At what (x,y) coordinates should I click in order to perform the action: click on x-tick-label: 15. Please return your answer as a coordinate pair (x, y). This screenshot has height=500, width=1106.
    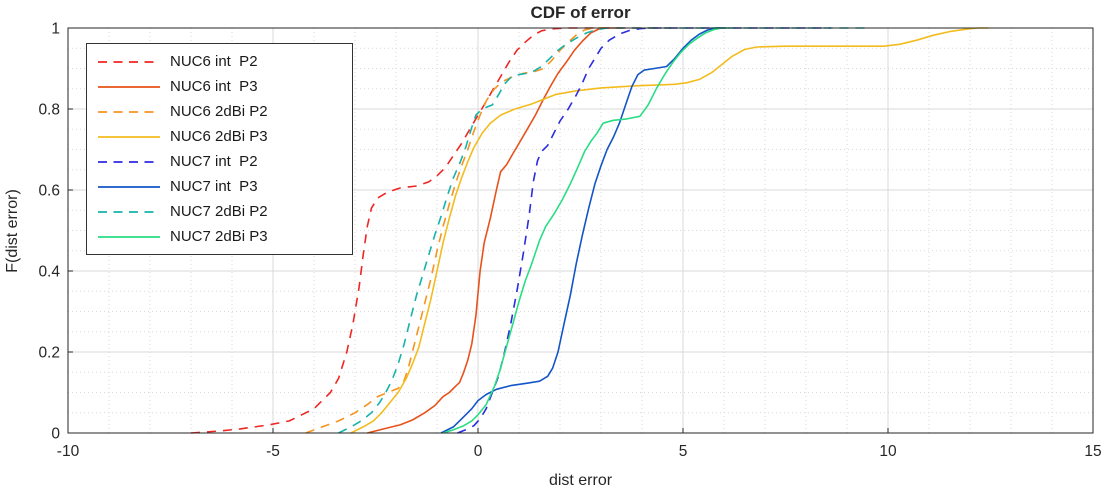
    Looking at the image, I should click on (1092, 451).